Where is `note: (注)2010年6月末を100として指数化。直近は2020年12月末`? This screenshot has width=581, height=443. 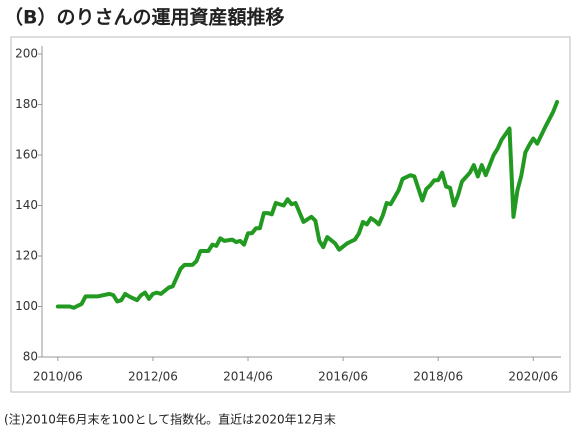
note: (注)2010年6月末を100として指数化。直近は2020年12月末 is located at coordinates (170, 419).